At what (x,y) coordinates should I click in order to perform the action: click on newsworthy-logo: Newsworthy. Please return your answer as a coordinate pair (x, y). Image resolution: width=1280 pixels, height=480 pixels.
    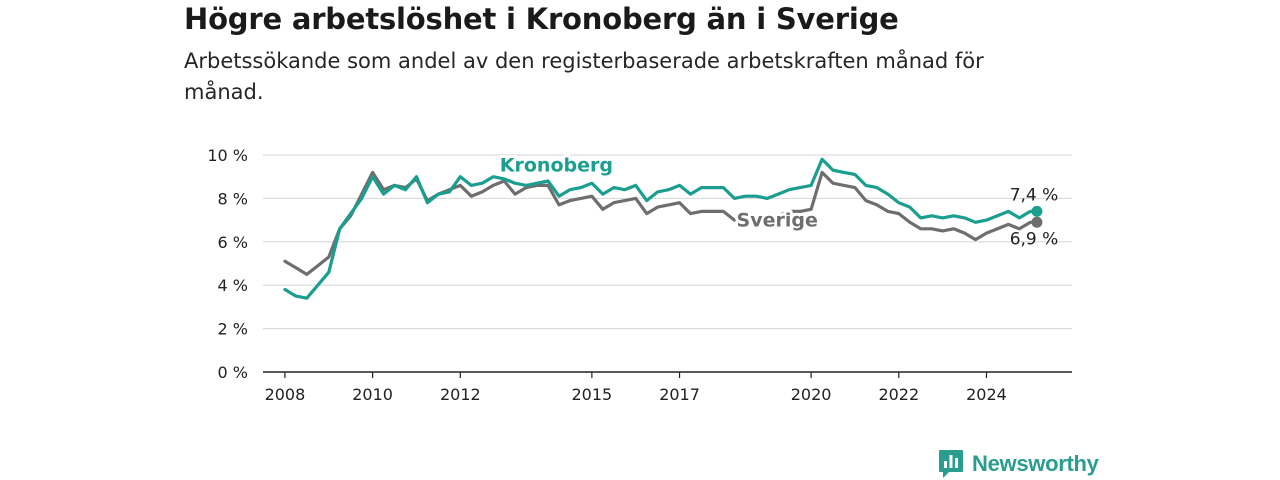
    Looking at the image, I should click on (1018, 464).